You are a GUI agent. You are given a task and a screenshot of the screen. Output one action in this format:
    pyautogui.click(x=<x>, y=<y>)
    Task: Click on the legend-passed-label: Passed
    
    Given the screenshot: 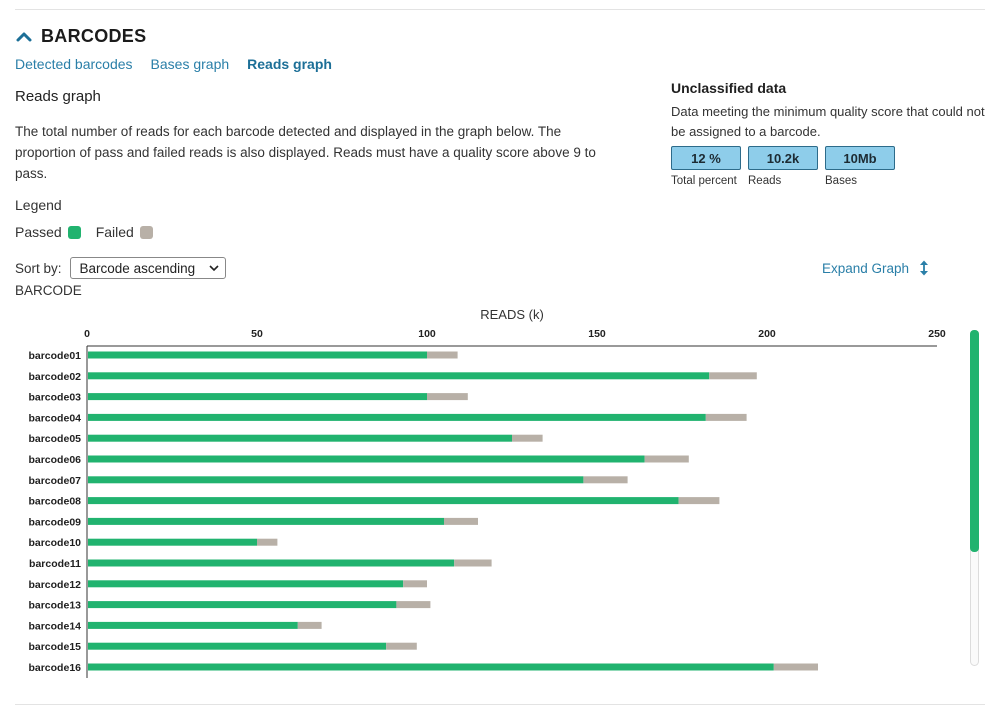 What is the action you would take?
    pyautogui.click(x=38, y=232)
    